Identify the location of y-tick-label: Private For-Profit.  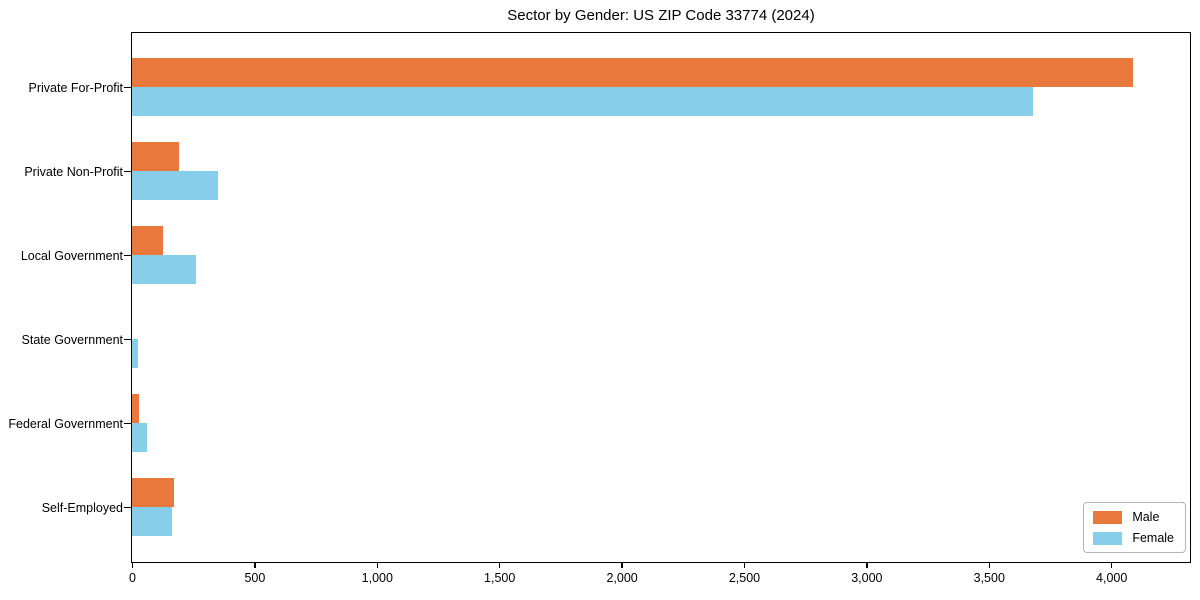
(75, 87).